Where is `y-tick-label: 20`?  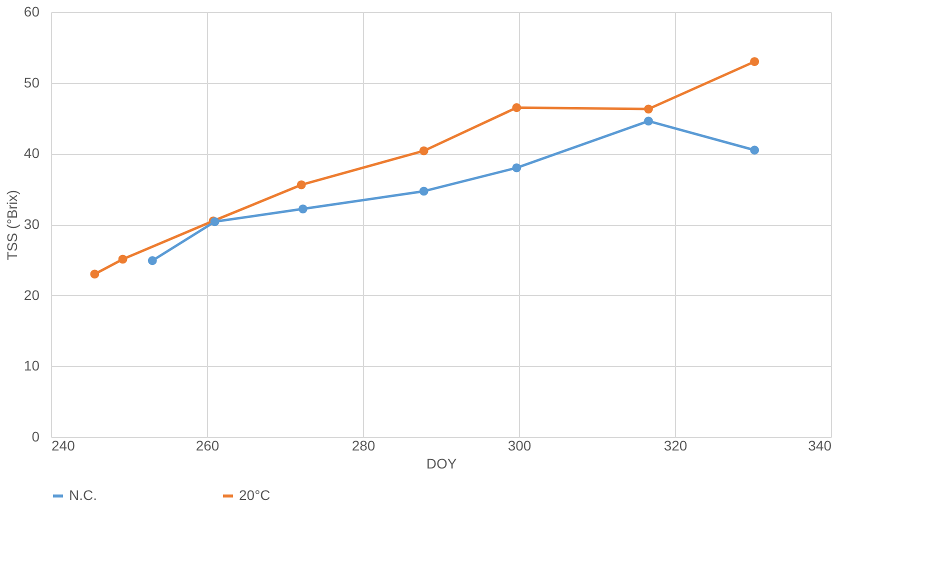 y-tick-label: 20 is located at coordinates (32, 294).